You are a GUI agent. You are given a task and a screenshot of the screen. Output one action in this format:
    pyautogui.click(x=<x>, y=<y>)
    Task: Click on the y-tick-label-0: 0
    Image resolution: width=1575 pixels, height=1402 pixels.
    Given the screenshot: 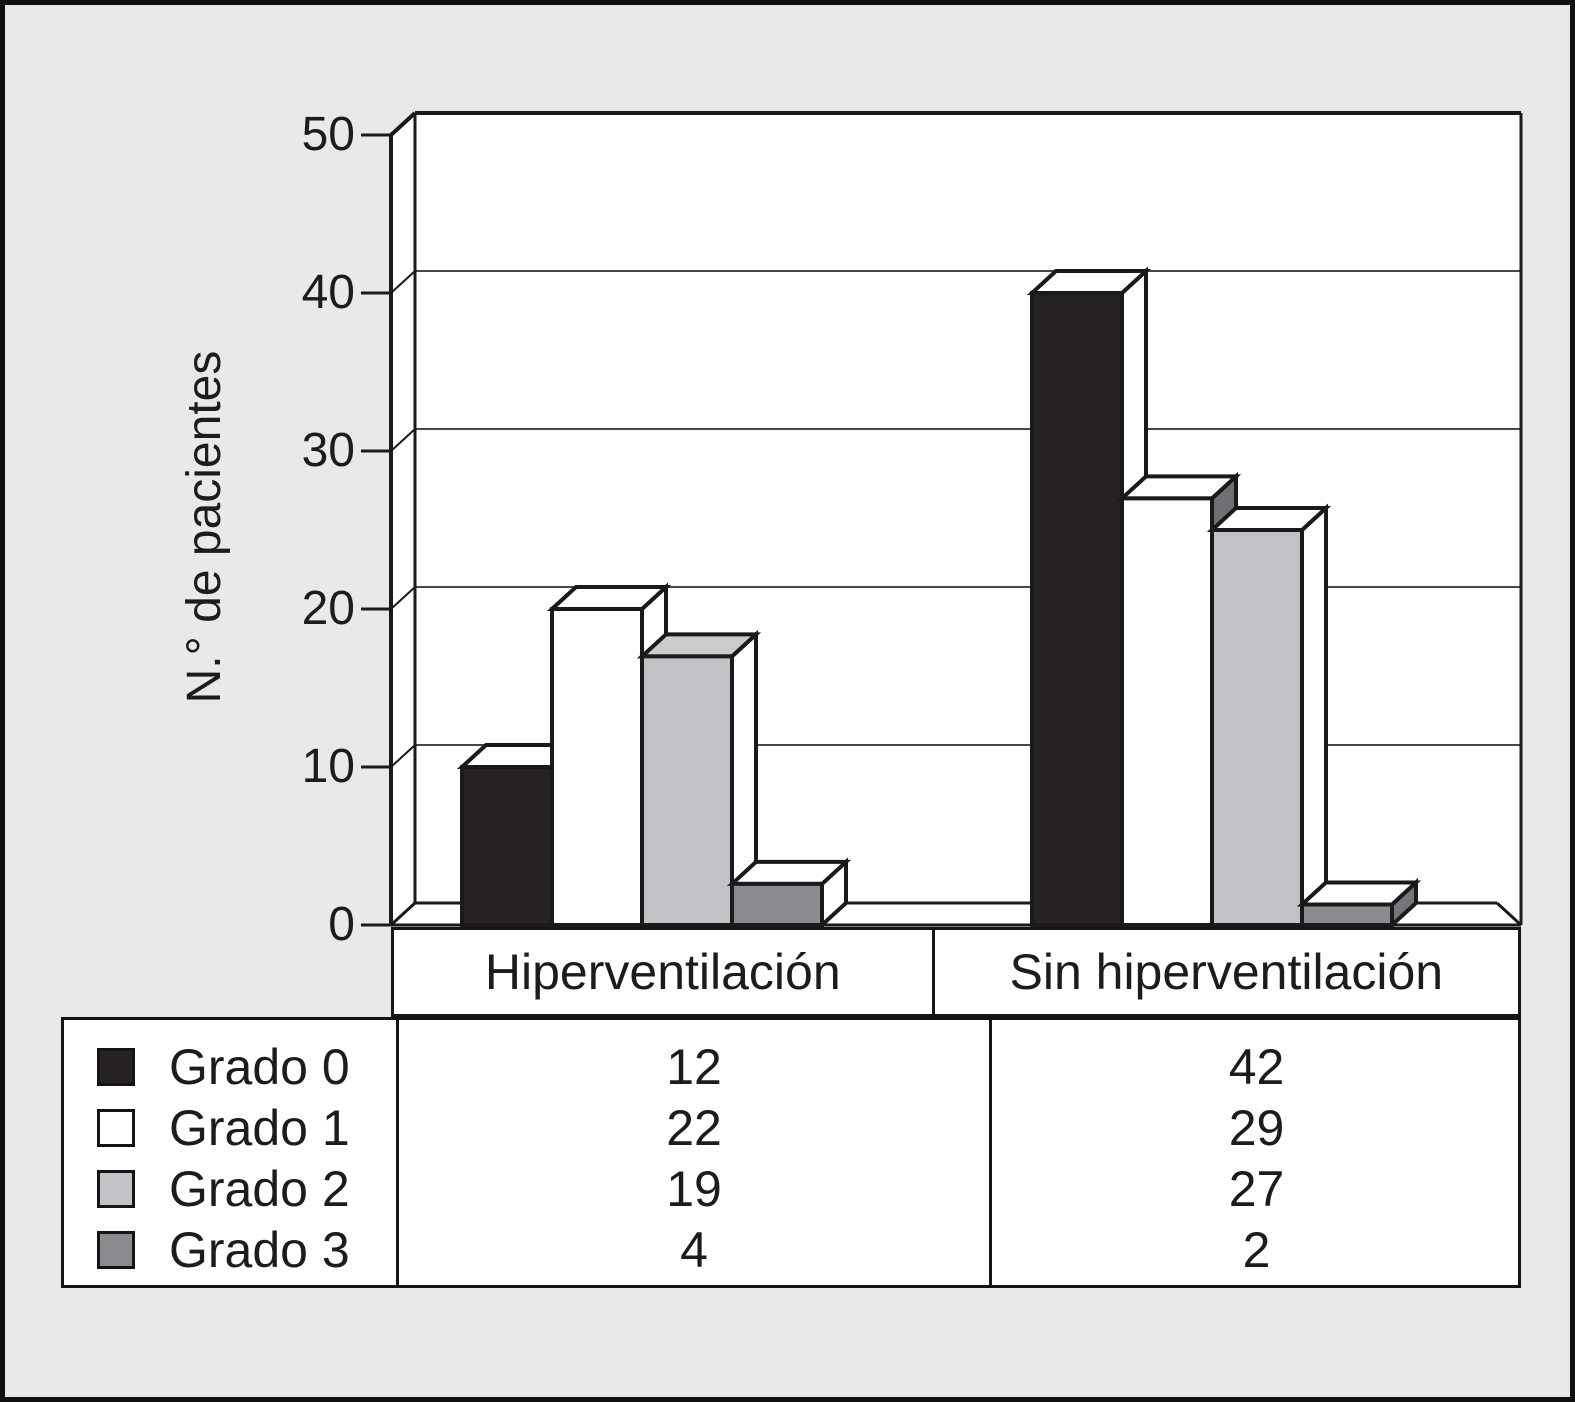 What is the action you would take?
    pyautogui.click(x=341, y=924)
    